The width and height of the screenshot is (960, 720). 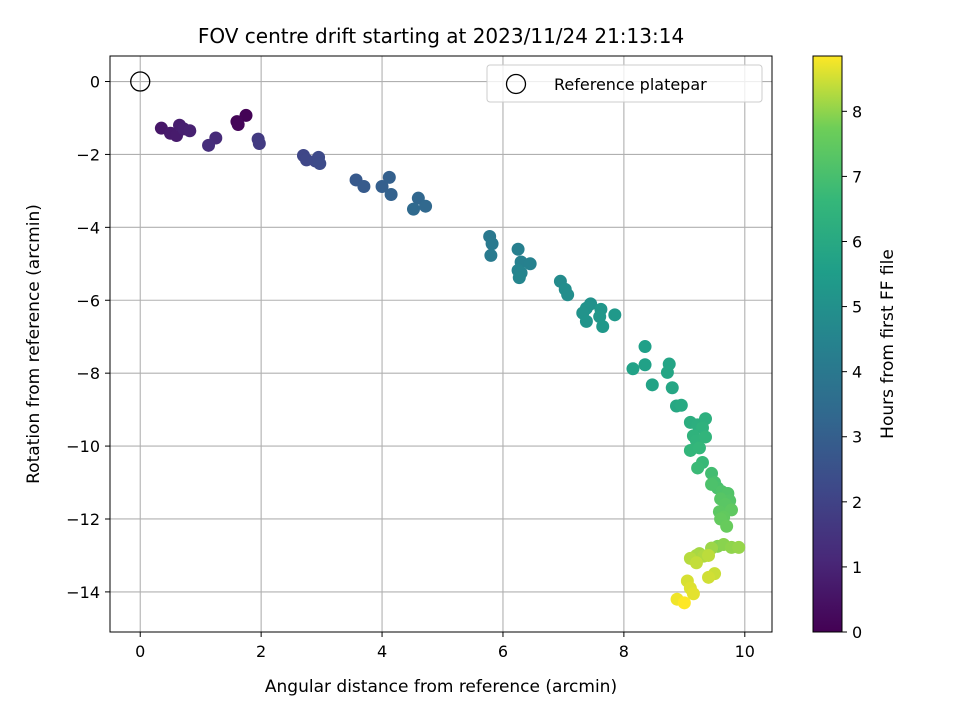 I want to click on y-axis-ticks: 0 −2 −4 −6 −8 −10 −12 −14, so click(x=88, y=337).